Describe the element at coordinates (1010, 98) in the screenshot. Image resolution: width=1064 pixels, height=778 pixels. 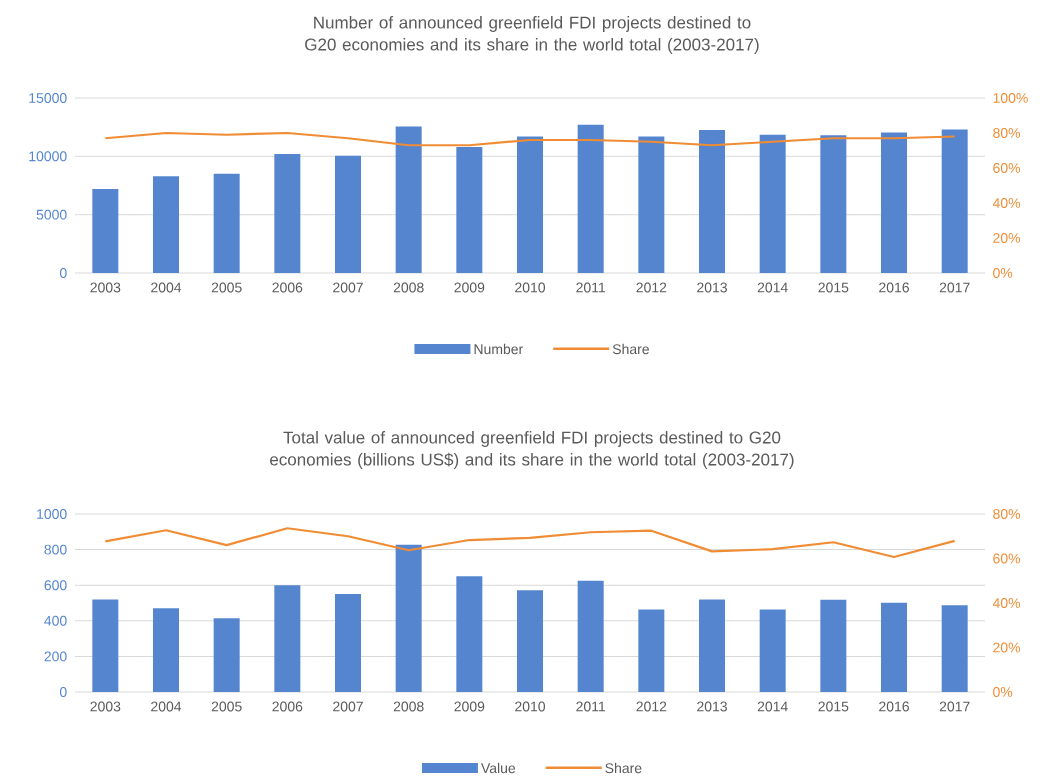
I see `y2-tick-label: 100%` at that location.